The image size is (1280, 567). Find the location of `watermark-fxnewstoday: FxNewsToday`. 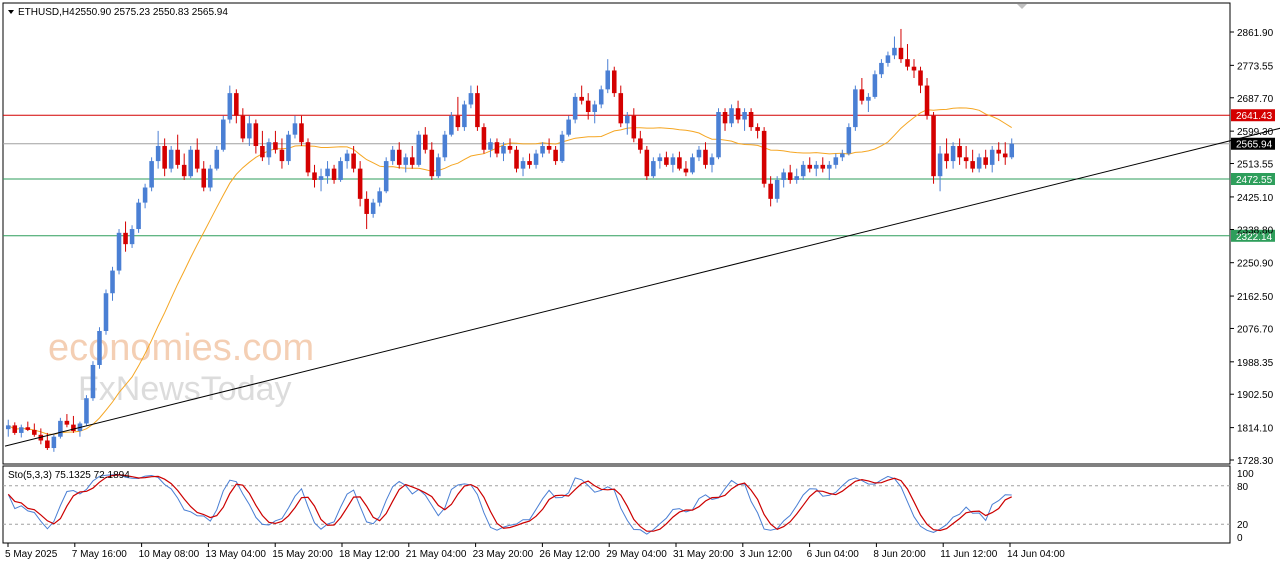

watermark-fxnewstoday: FxNewsToday is located at coordinates (185, 389).